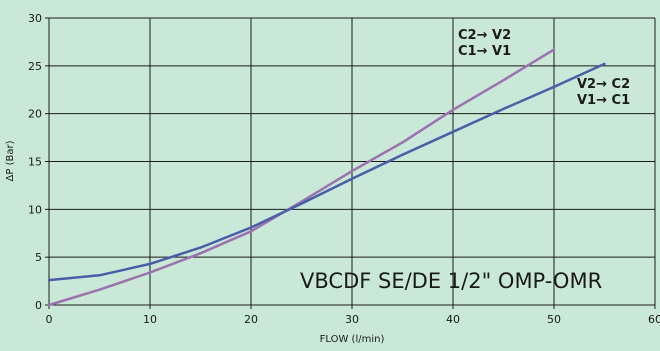 The image size is (660, 351). I want to click on y-tick-label-1: 5, so click(38, 257).